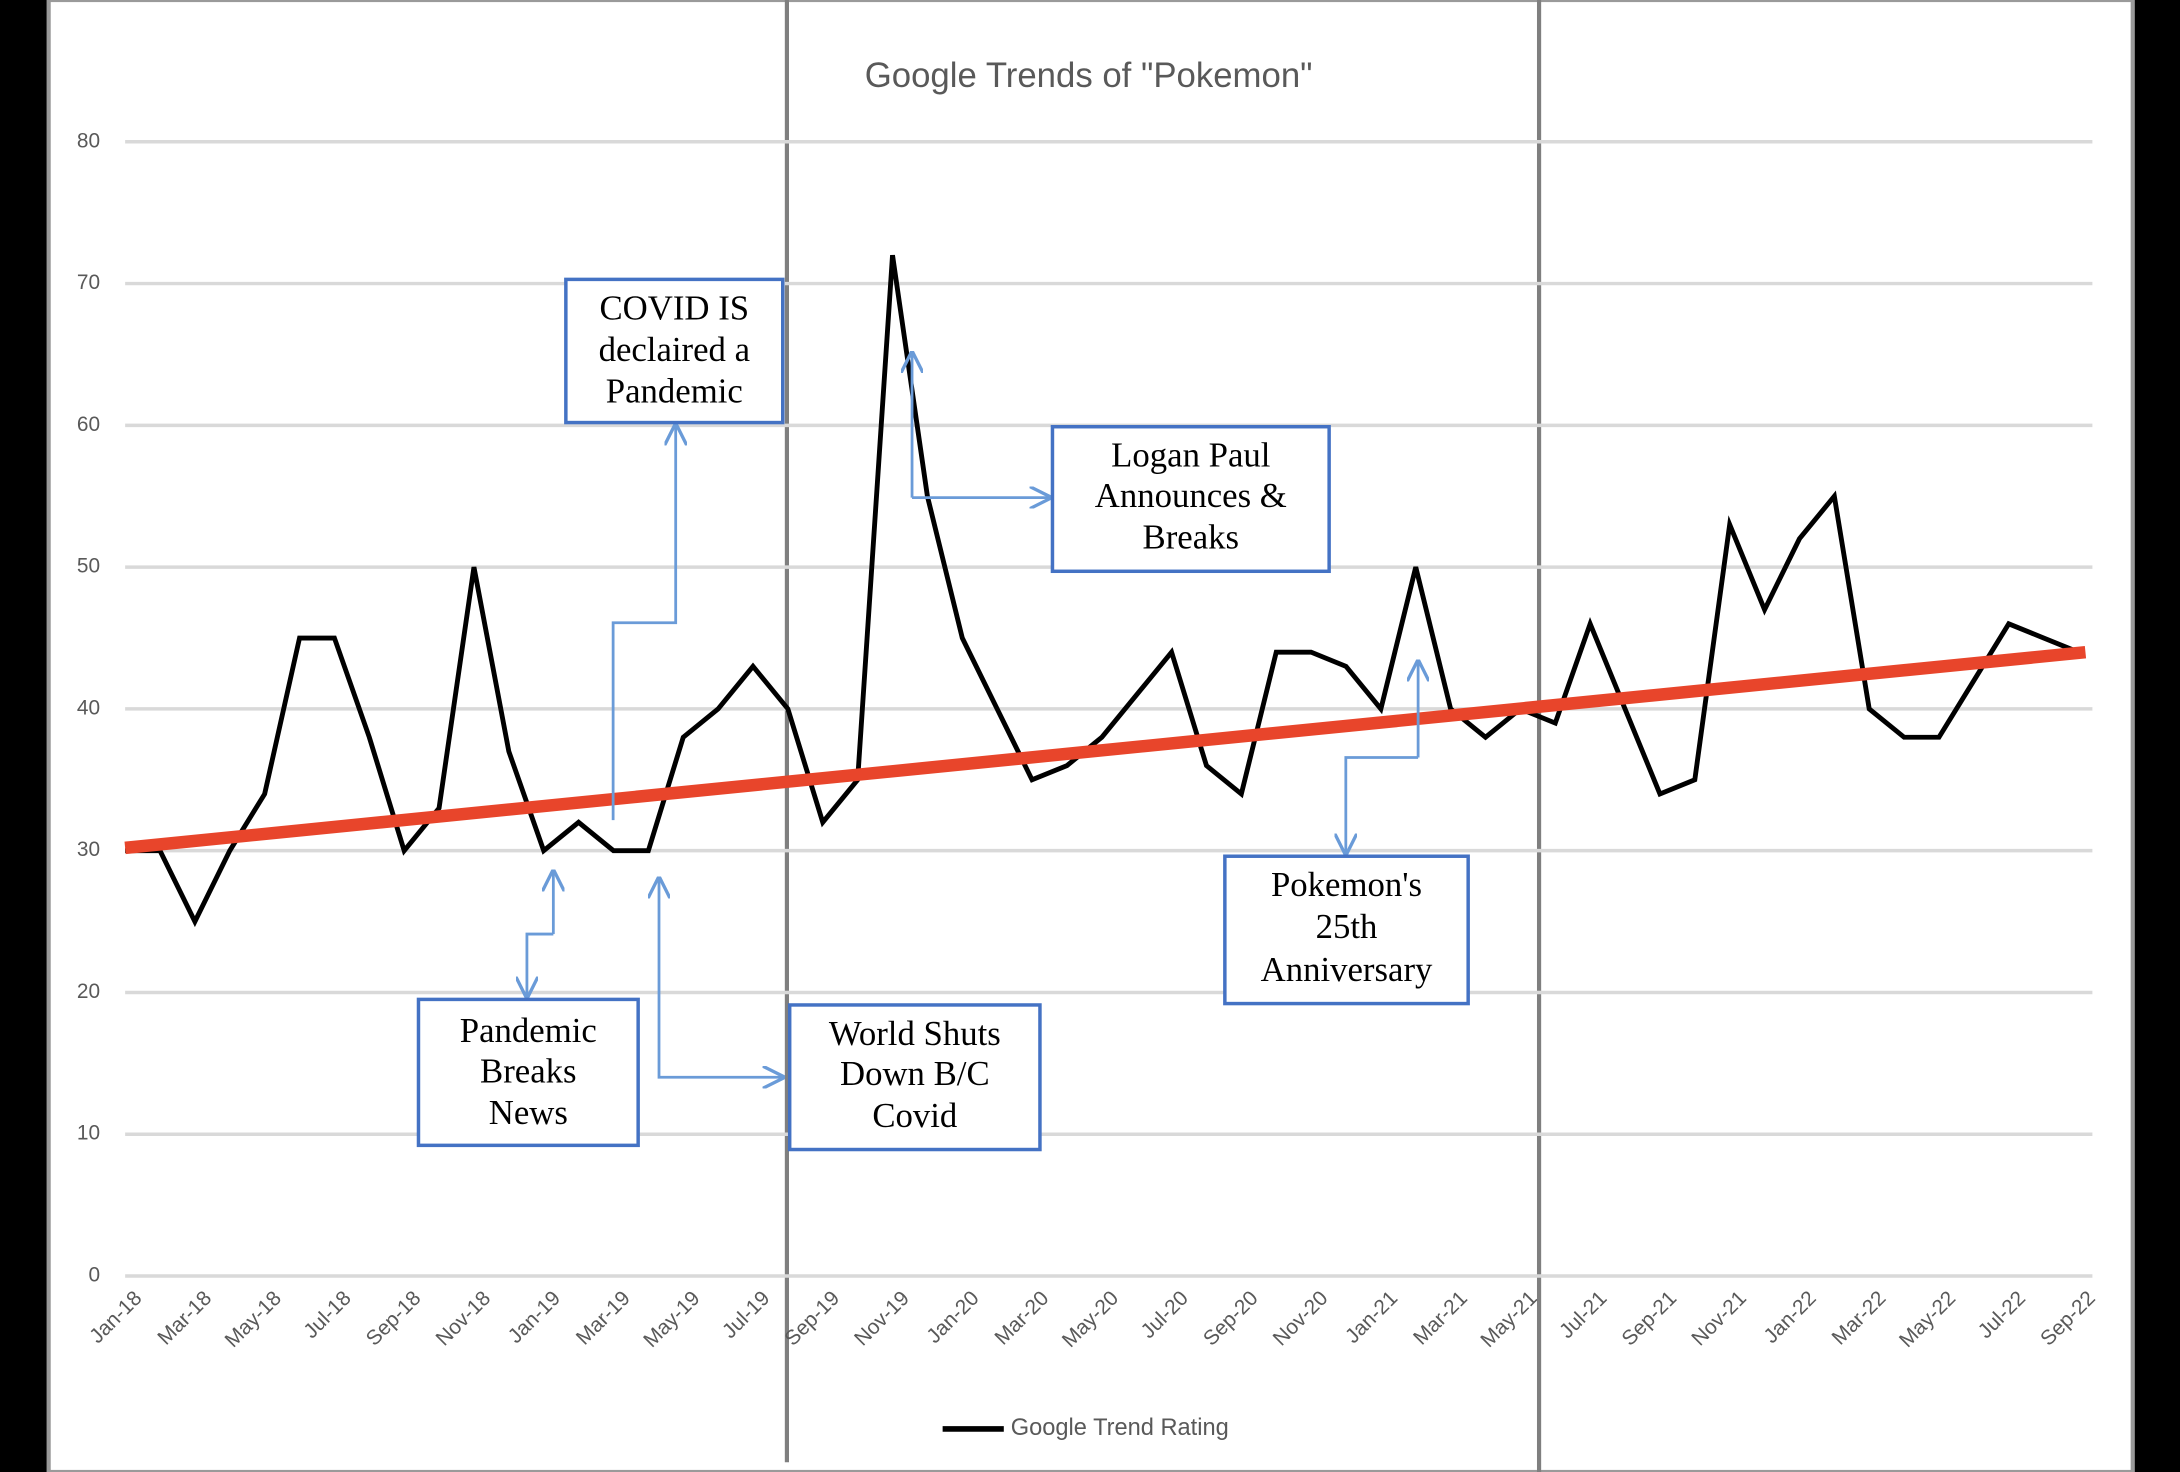  I want to click on y-tick-label: 40, so click(88, 707).